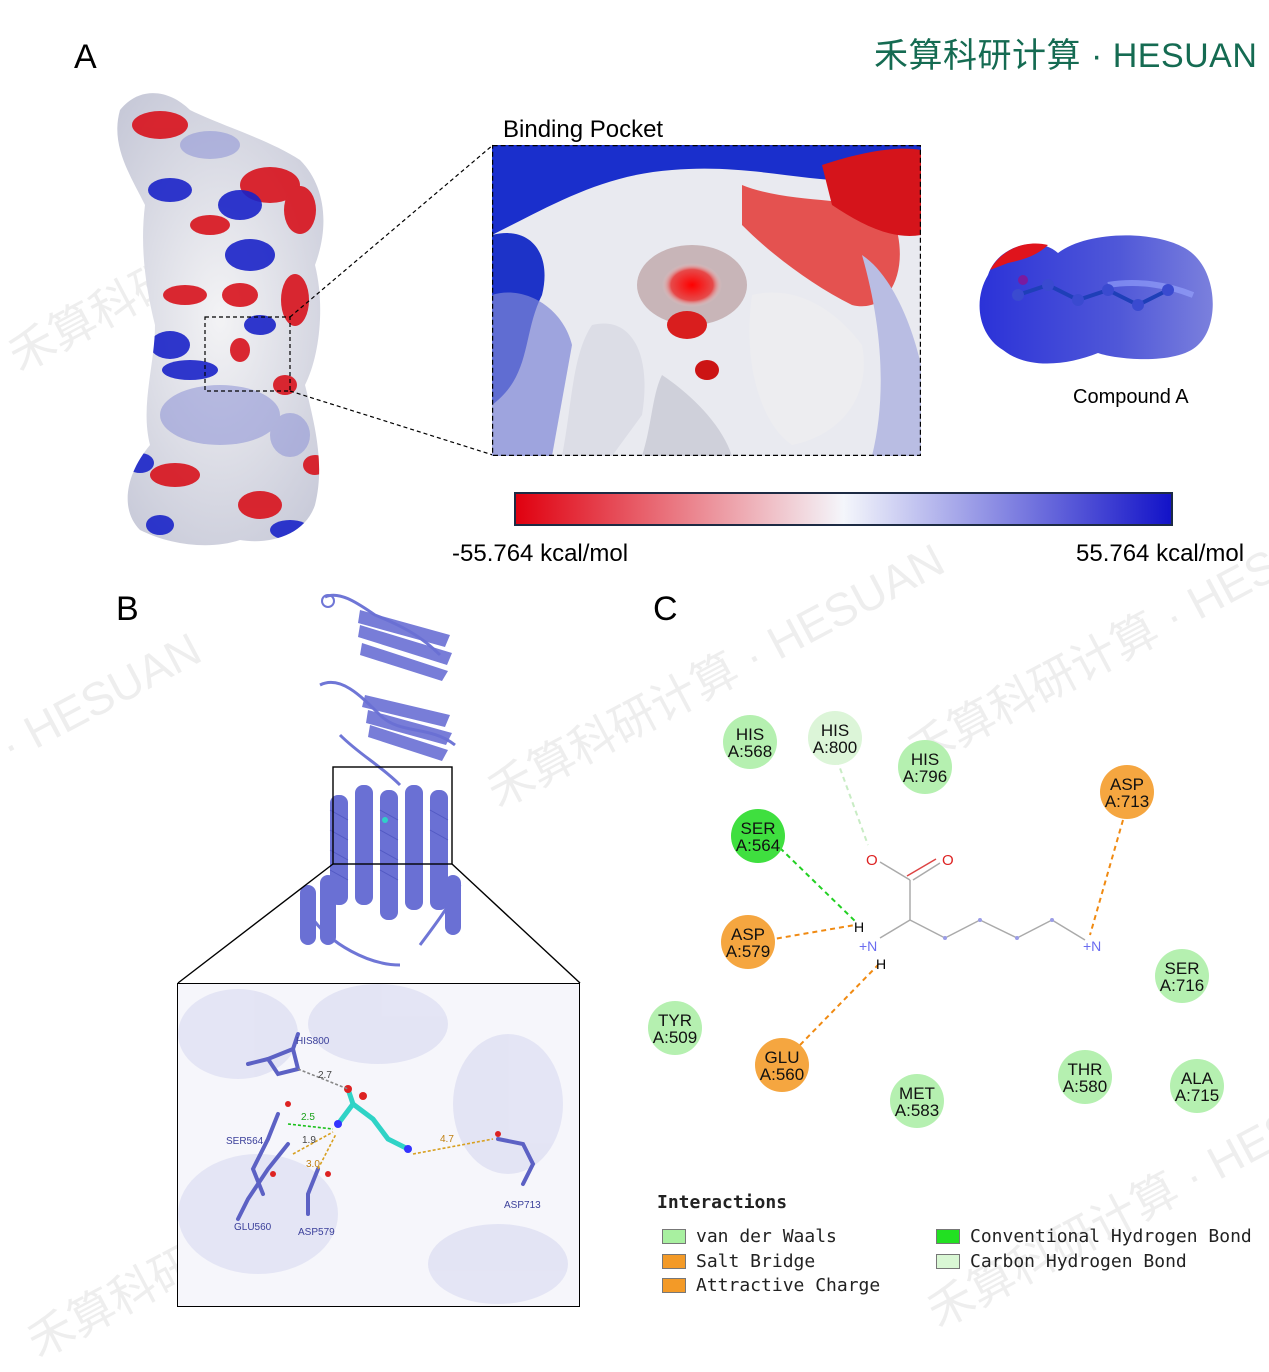  I want to click on colorbar, so click(843, 509).